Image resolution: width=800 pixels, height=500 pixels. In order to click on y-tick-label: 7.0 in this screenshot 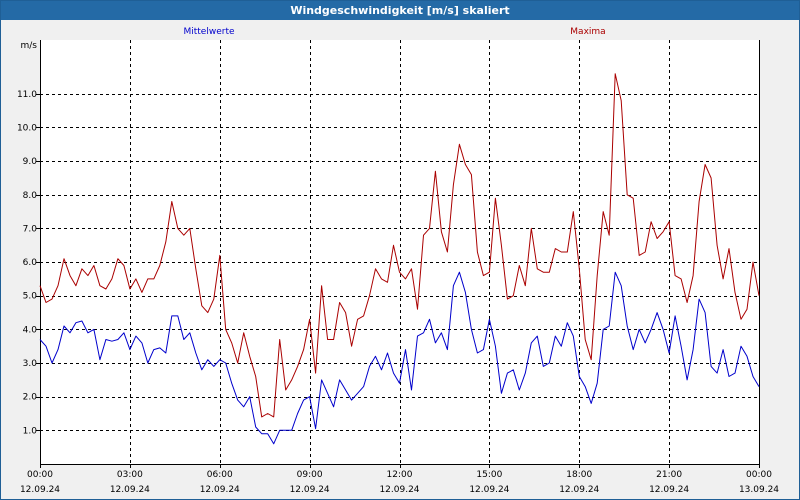, I will do `click(30, 229)`.